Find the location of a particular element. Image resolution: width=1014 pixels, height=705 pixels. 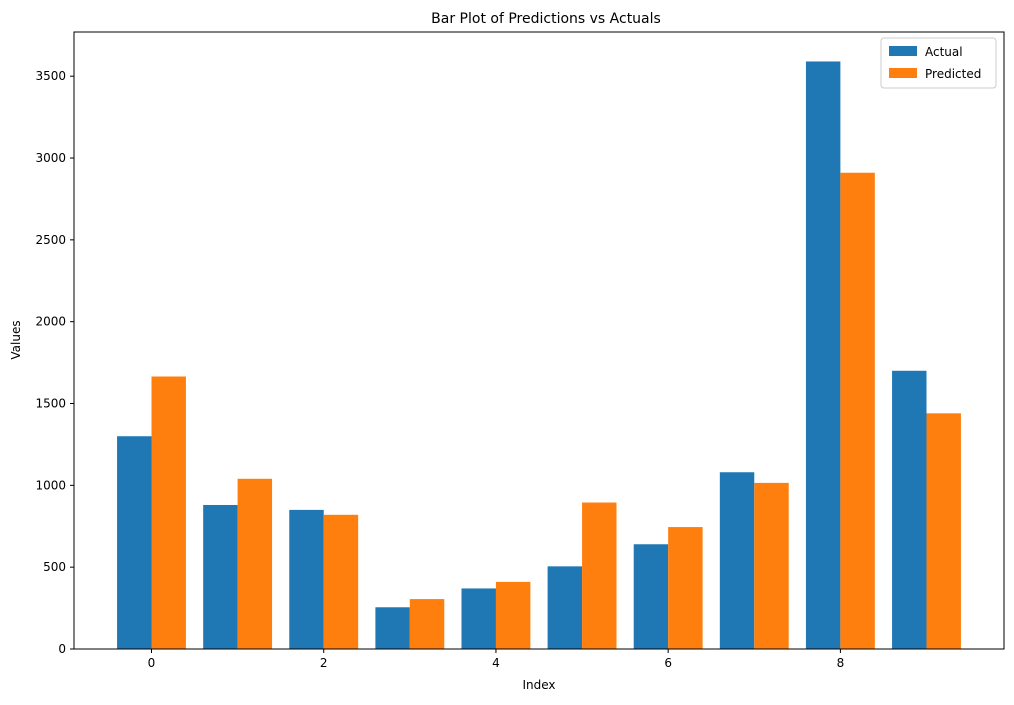

x-axis: 0 2 4 6 8 is located at coordinates (496, 659).